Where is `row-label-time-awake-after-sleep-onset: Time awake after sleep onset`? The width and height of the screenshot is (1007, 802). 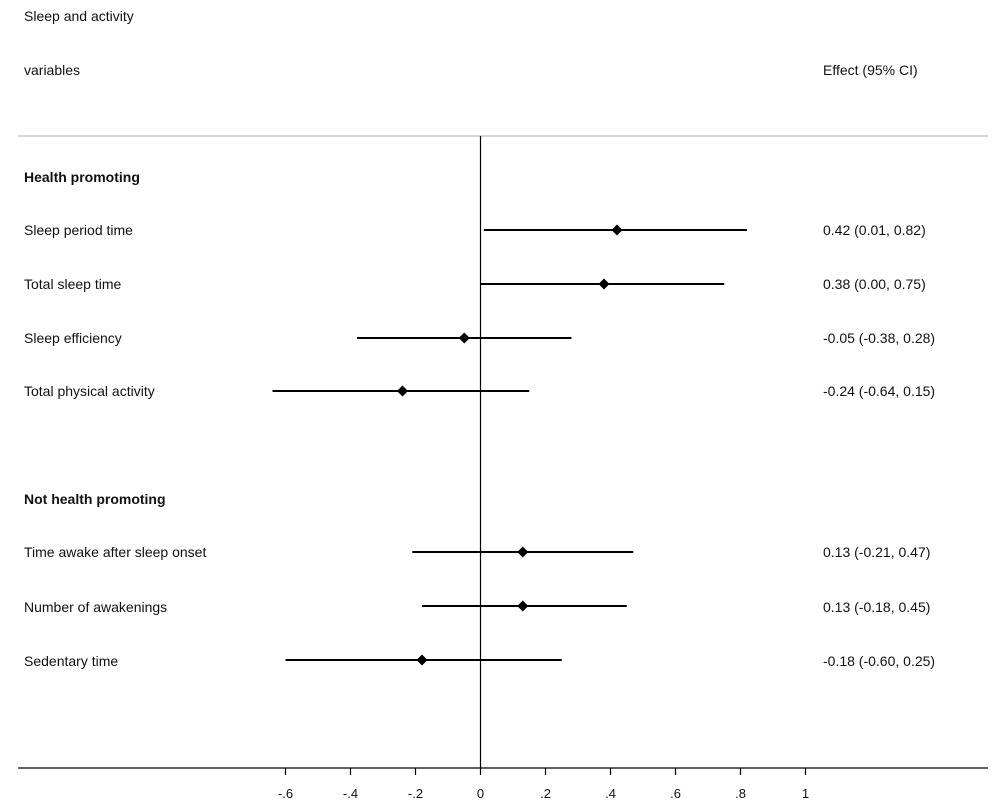
row-label-time-awake-after-sleep-onset: Time awake after sleep onset is located at coordinates (115, 552).